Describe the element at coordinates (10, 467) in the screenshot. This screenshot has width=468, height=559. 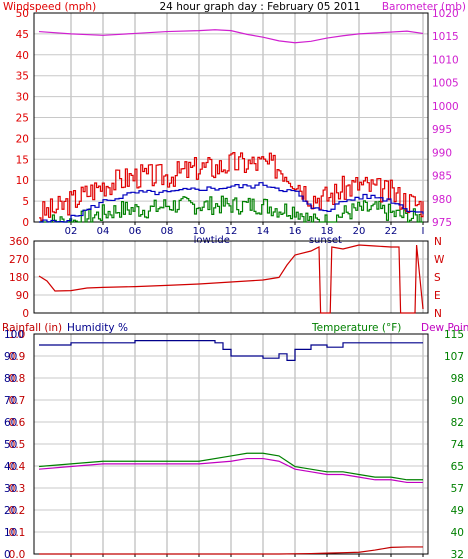
I see `humidity-tick-label: 40` at that location.